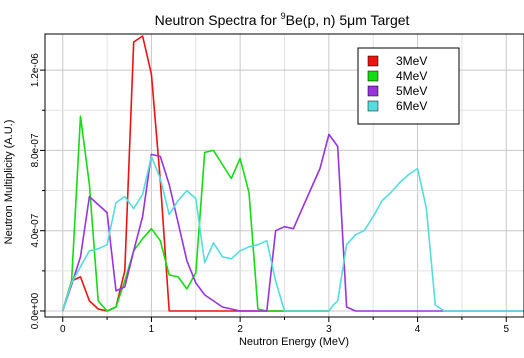 This screenshot has width=524, height=358. Describe the element at coordinates (373, 106) in the screenshot. I see `legend-swatch-6MeV` at that location.